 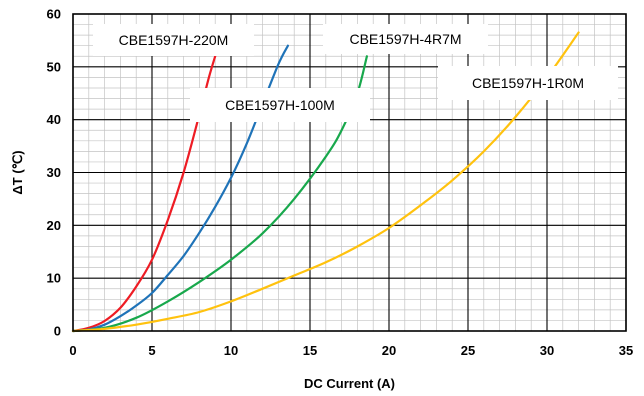 What do you see at coordinates (57, 331) in the screenshot?
I see `y-tick-label: 0` at bounding box center [57, 331].